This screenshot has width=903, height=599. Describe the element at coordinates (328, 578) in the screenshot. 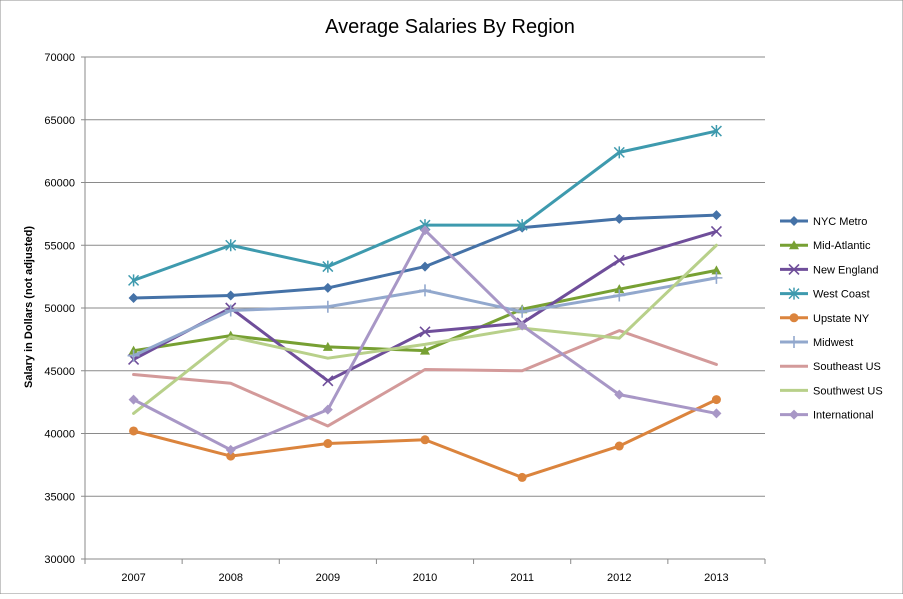

I see `x-tick-label: 2009` at that location.